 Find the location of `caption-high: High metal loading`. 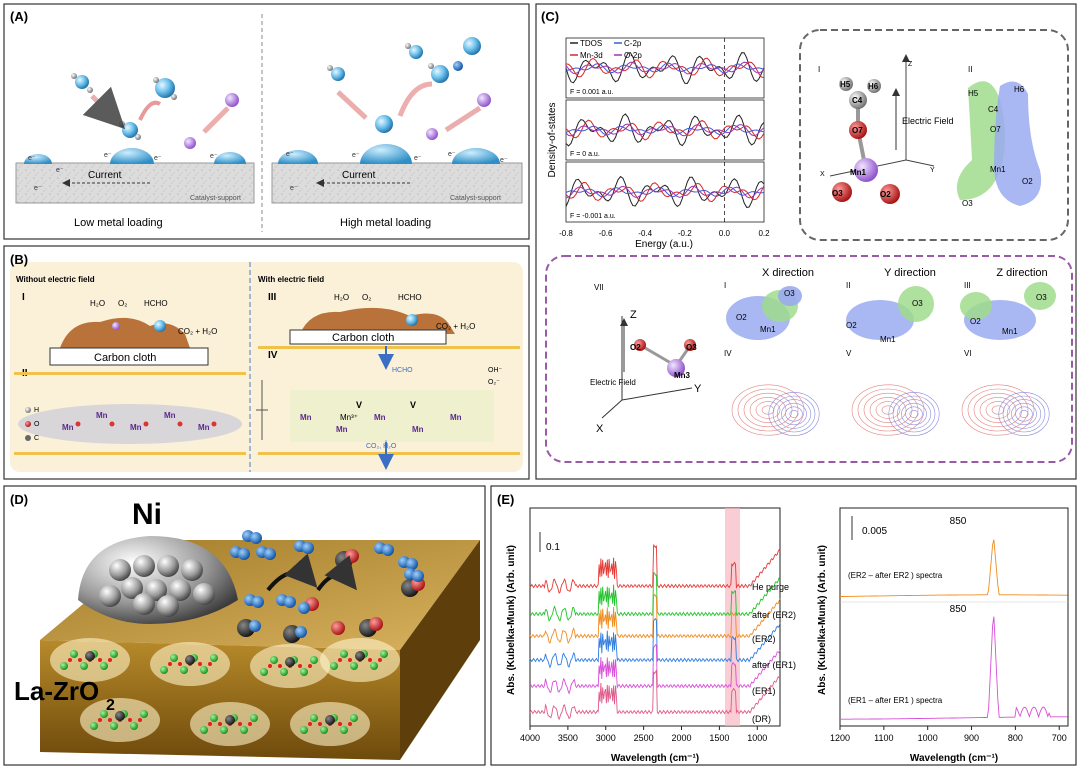

caption-high: High metal loading is located at coordinates (385, 223).